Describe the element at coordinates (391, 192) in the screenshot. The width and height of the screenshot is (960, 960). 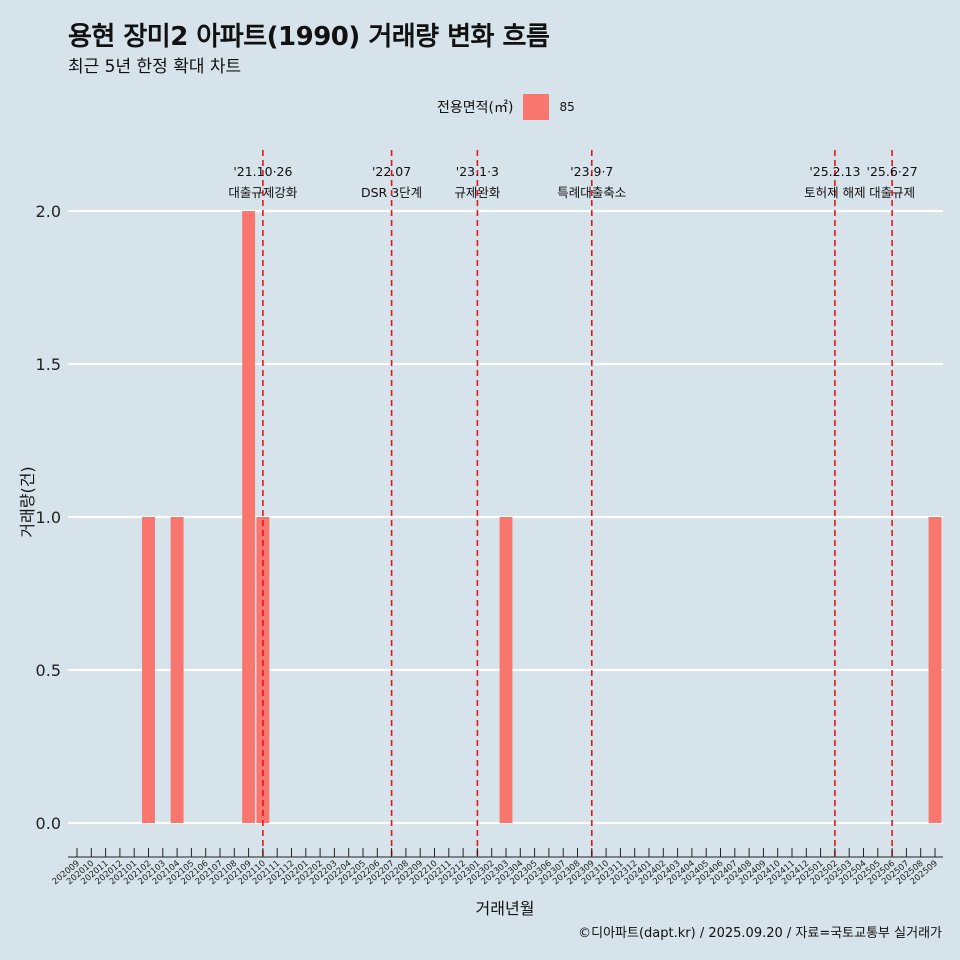
I see `event-label: DSR 3단계` at that location.